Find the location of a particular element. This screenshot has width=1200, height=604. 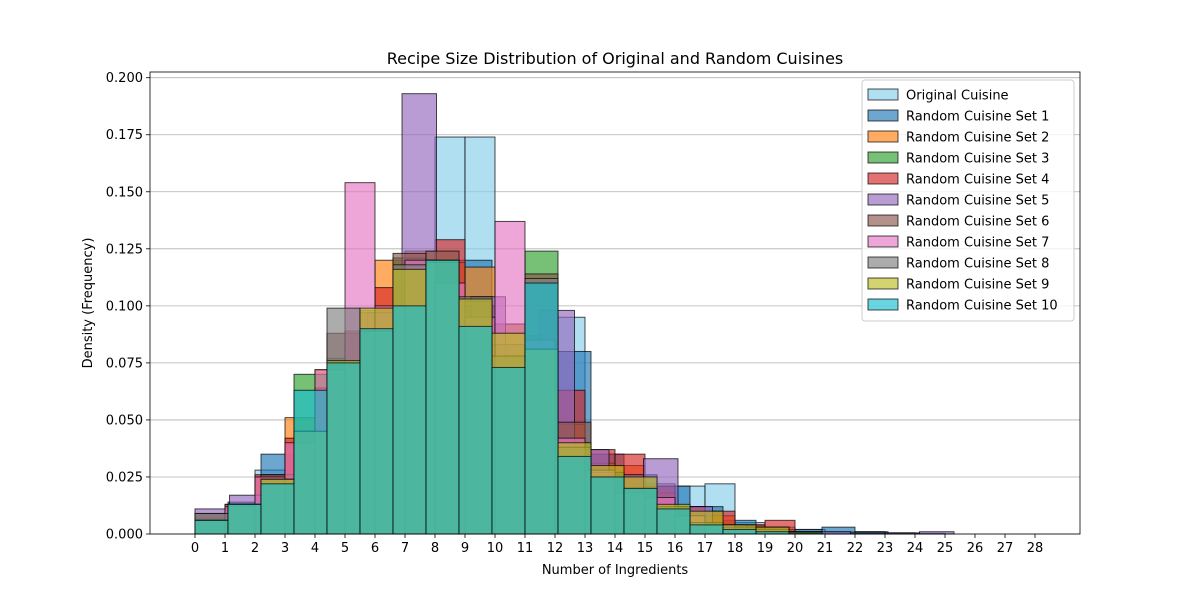

x-tick-label: 23 is located at coordinates (885, 548).